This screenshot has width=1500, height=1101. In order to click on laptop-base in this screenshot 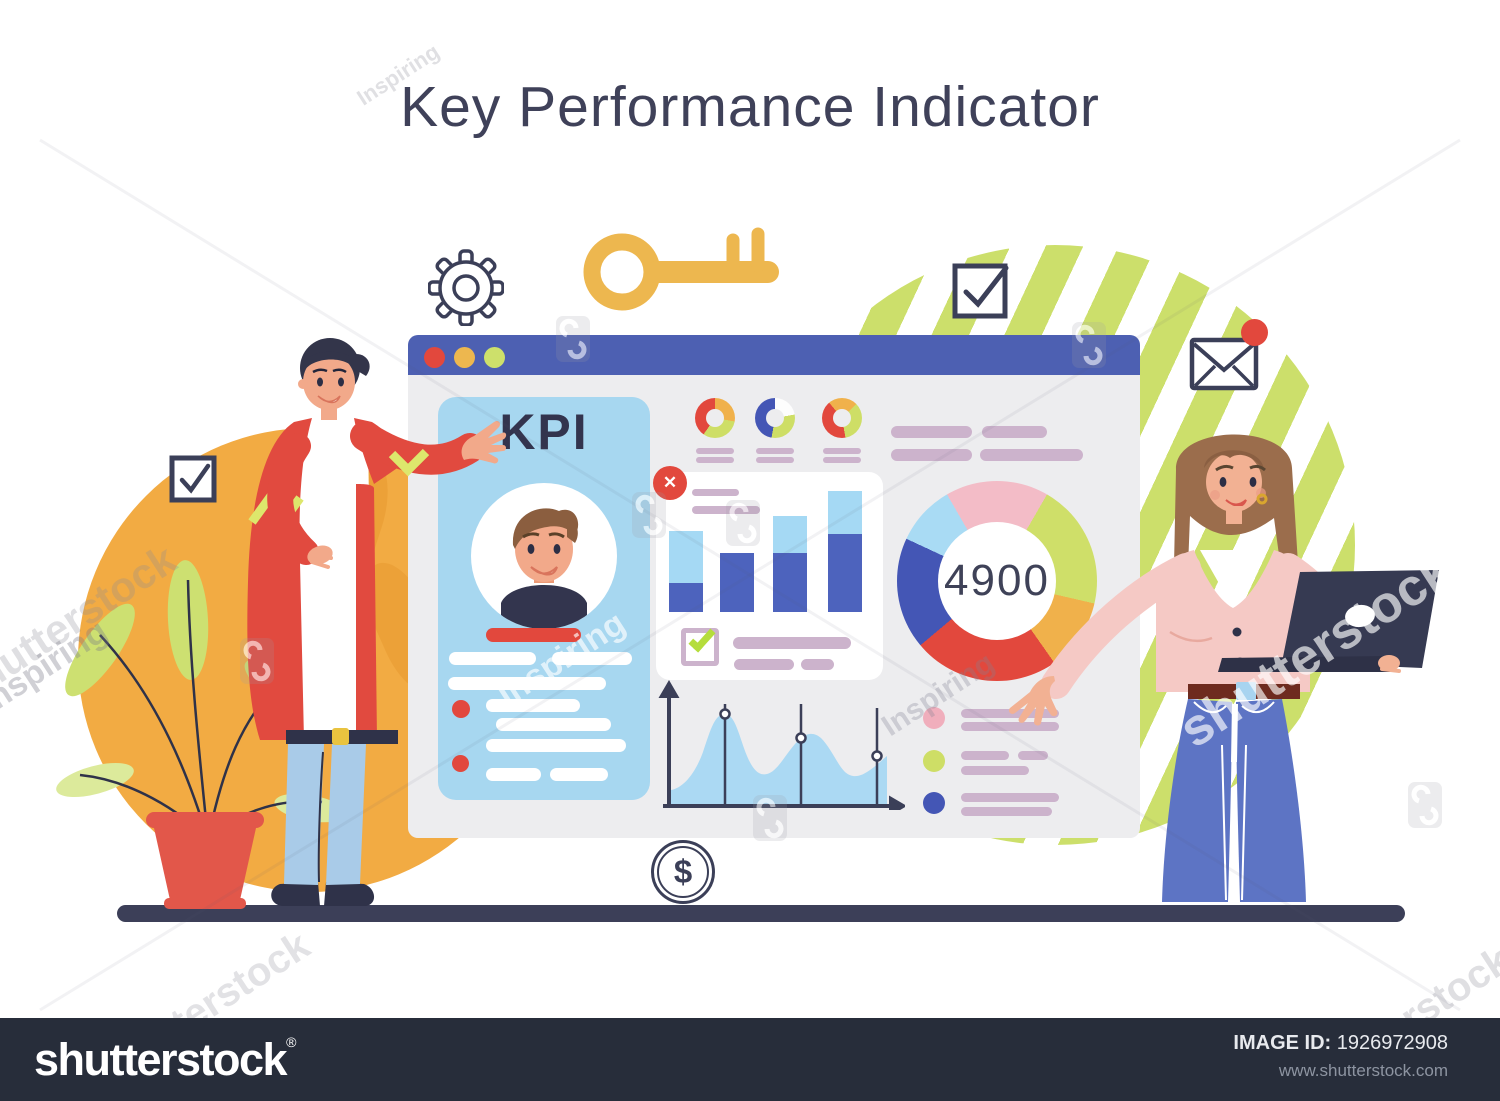, I will do `click(1306, 664)`.